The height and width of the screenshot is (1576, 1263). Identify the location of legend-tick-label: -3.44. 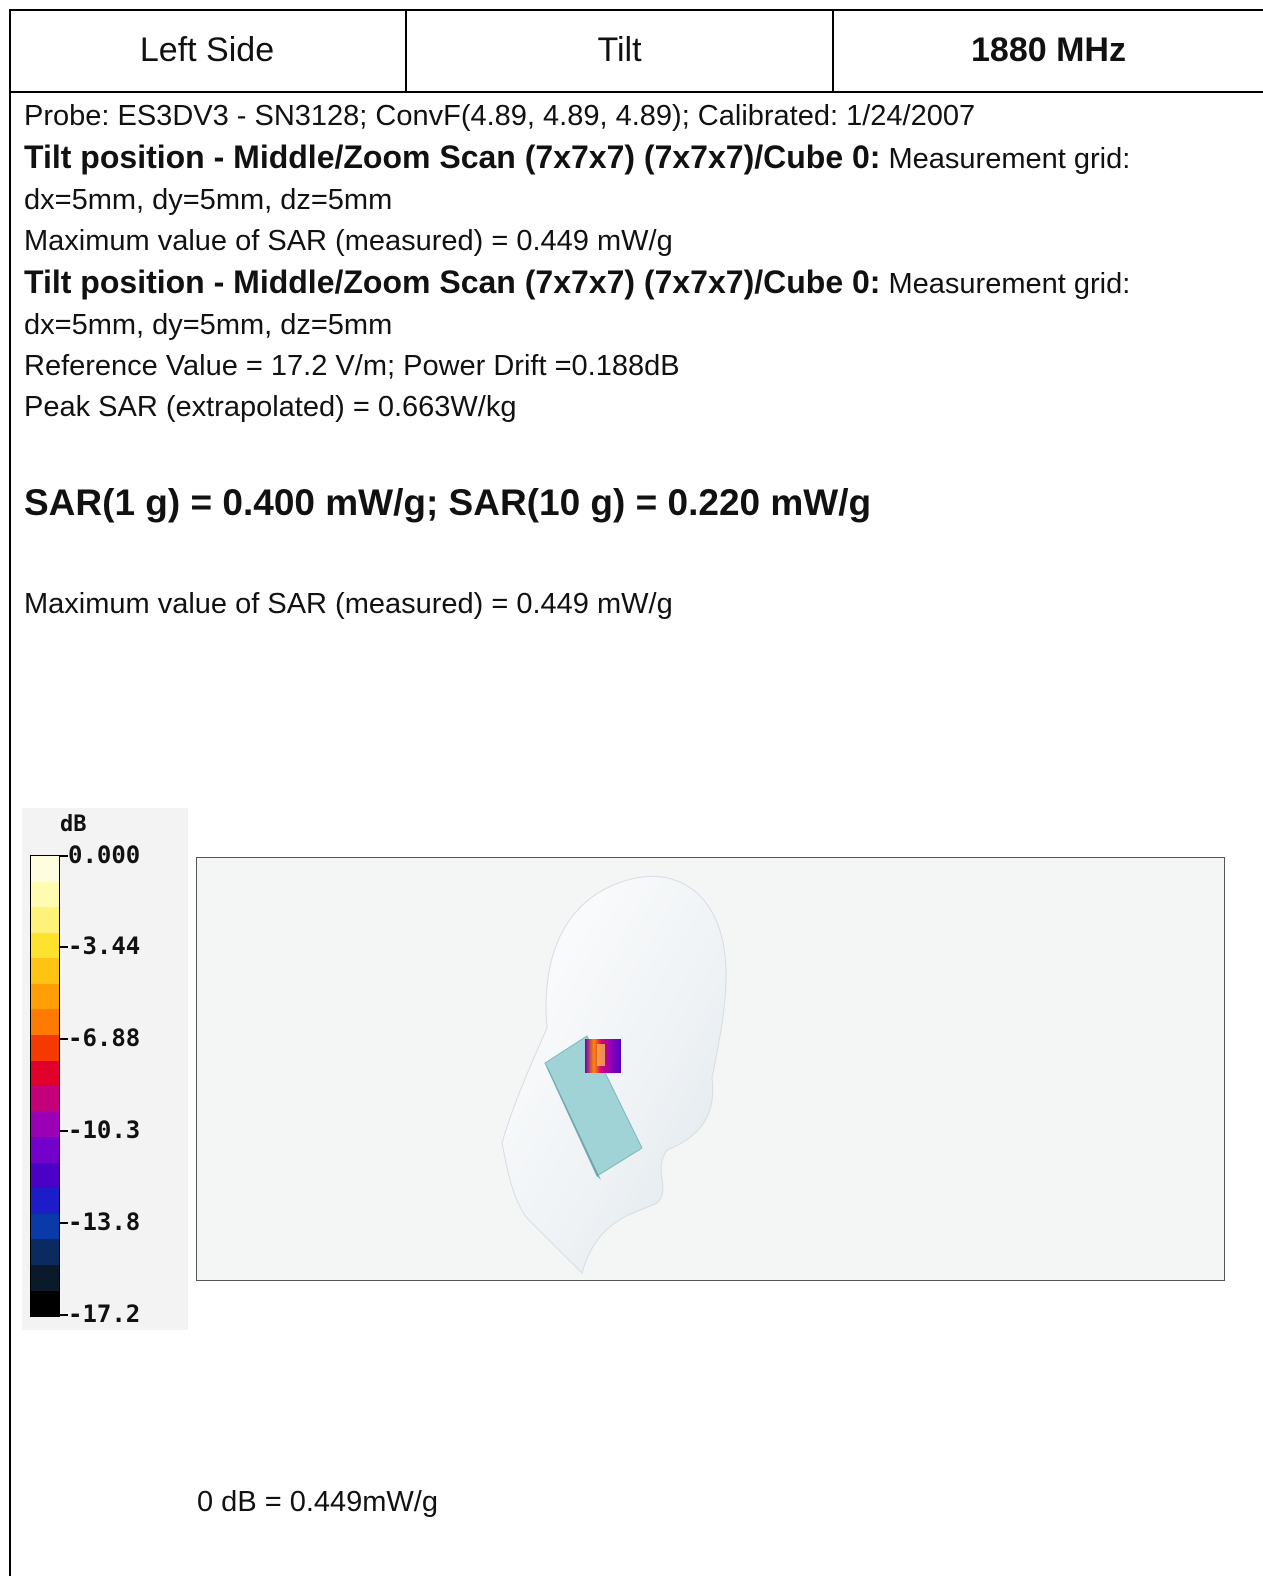
(104, 946).